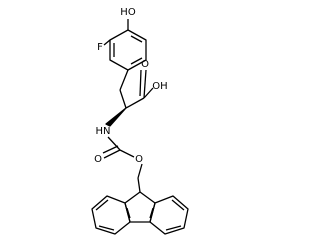  What do you see at coordinates (100, 47) in the screenshot?
I see `atom-label: F` at bounding box center [100, 47].